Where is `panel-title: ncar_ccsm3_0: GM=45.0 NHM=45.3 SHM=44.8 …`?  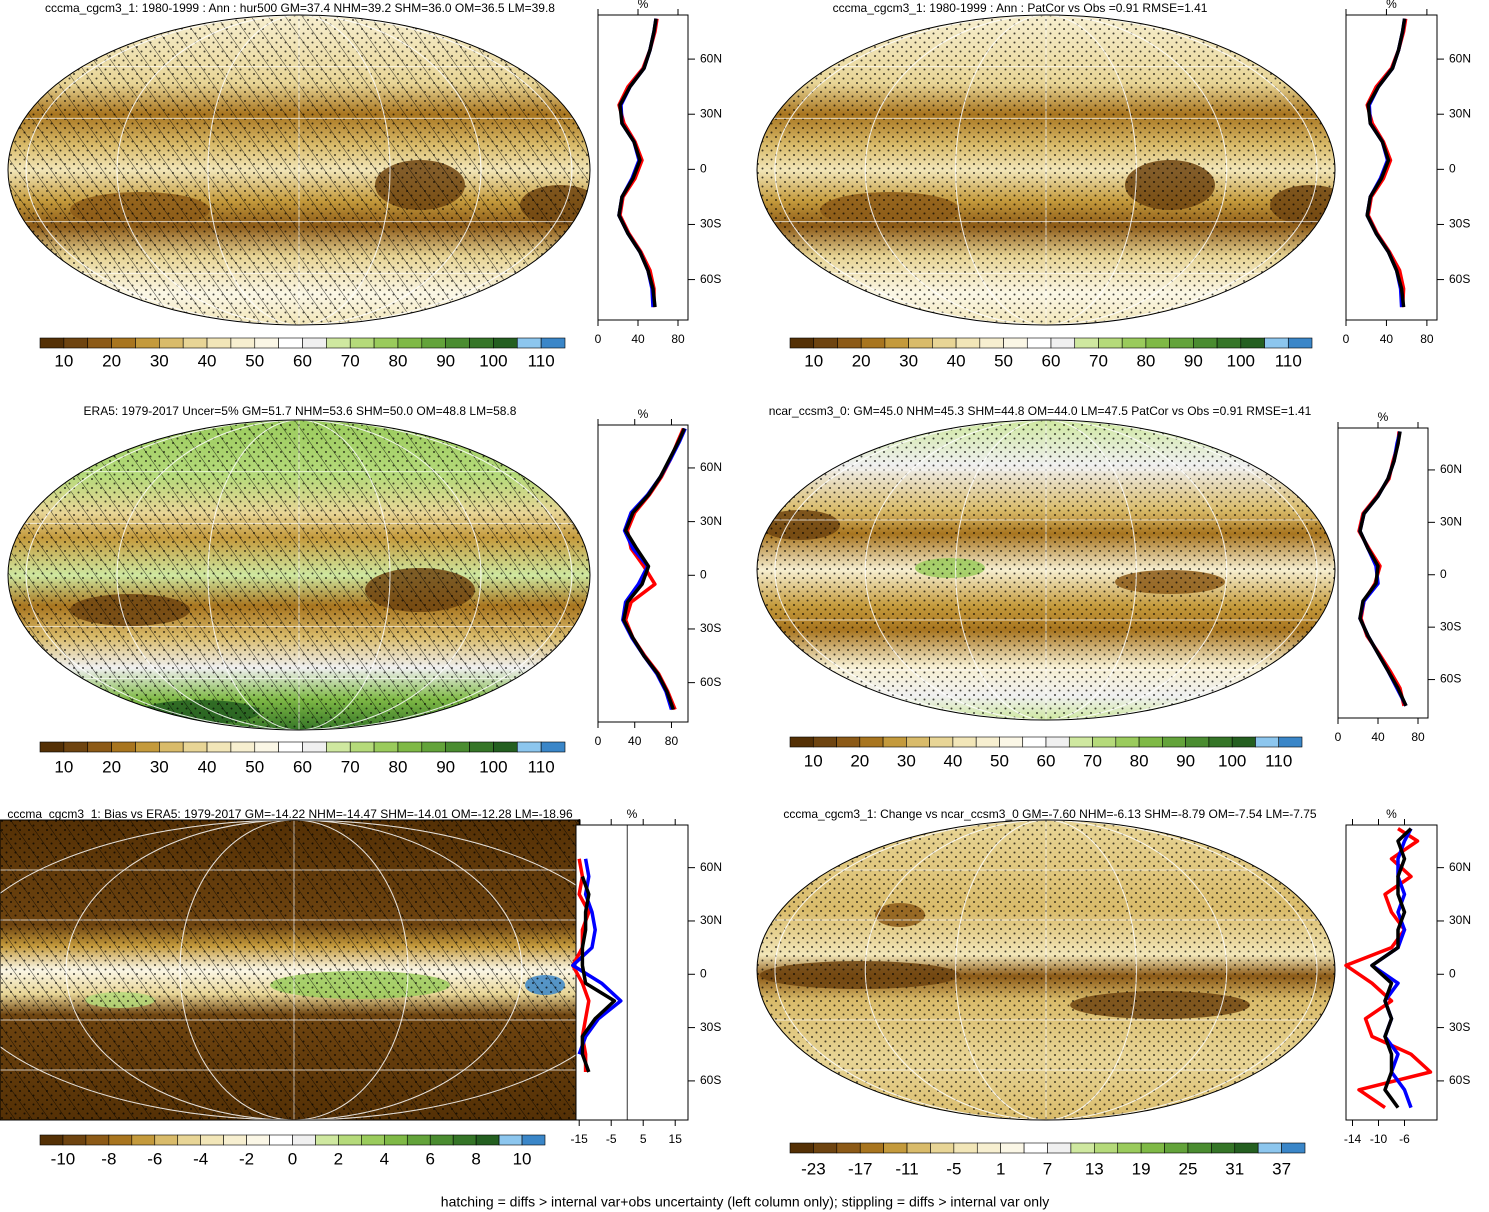 panel-title: ncar_ccsm3_0: GM=45.0 NHM=45.3 SHM=44.8 … is located at coordinates (1040, 411).